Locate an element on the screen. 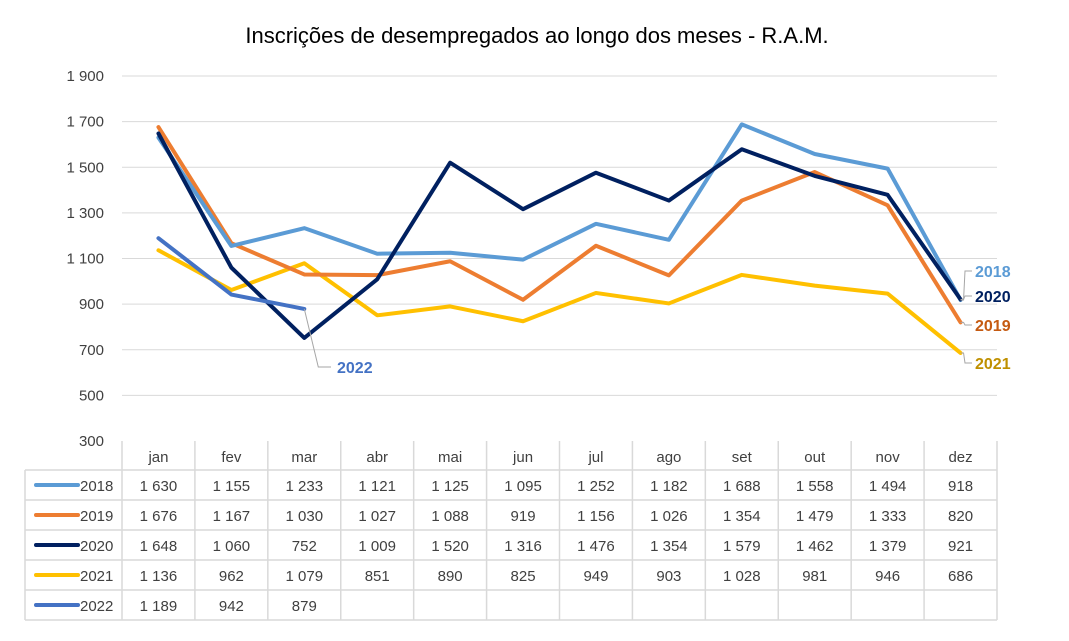  x-tick-label: ago is located at coordinates (668, 457).